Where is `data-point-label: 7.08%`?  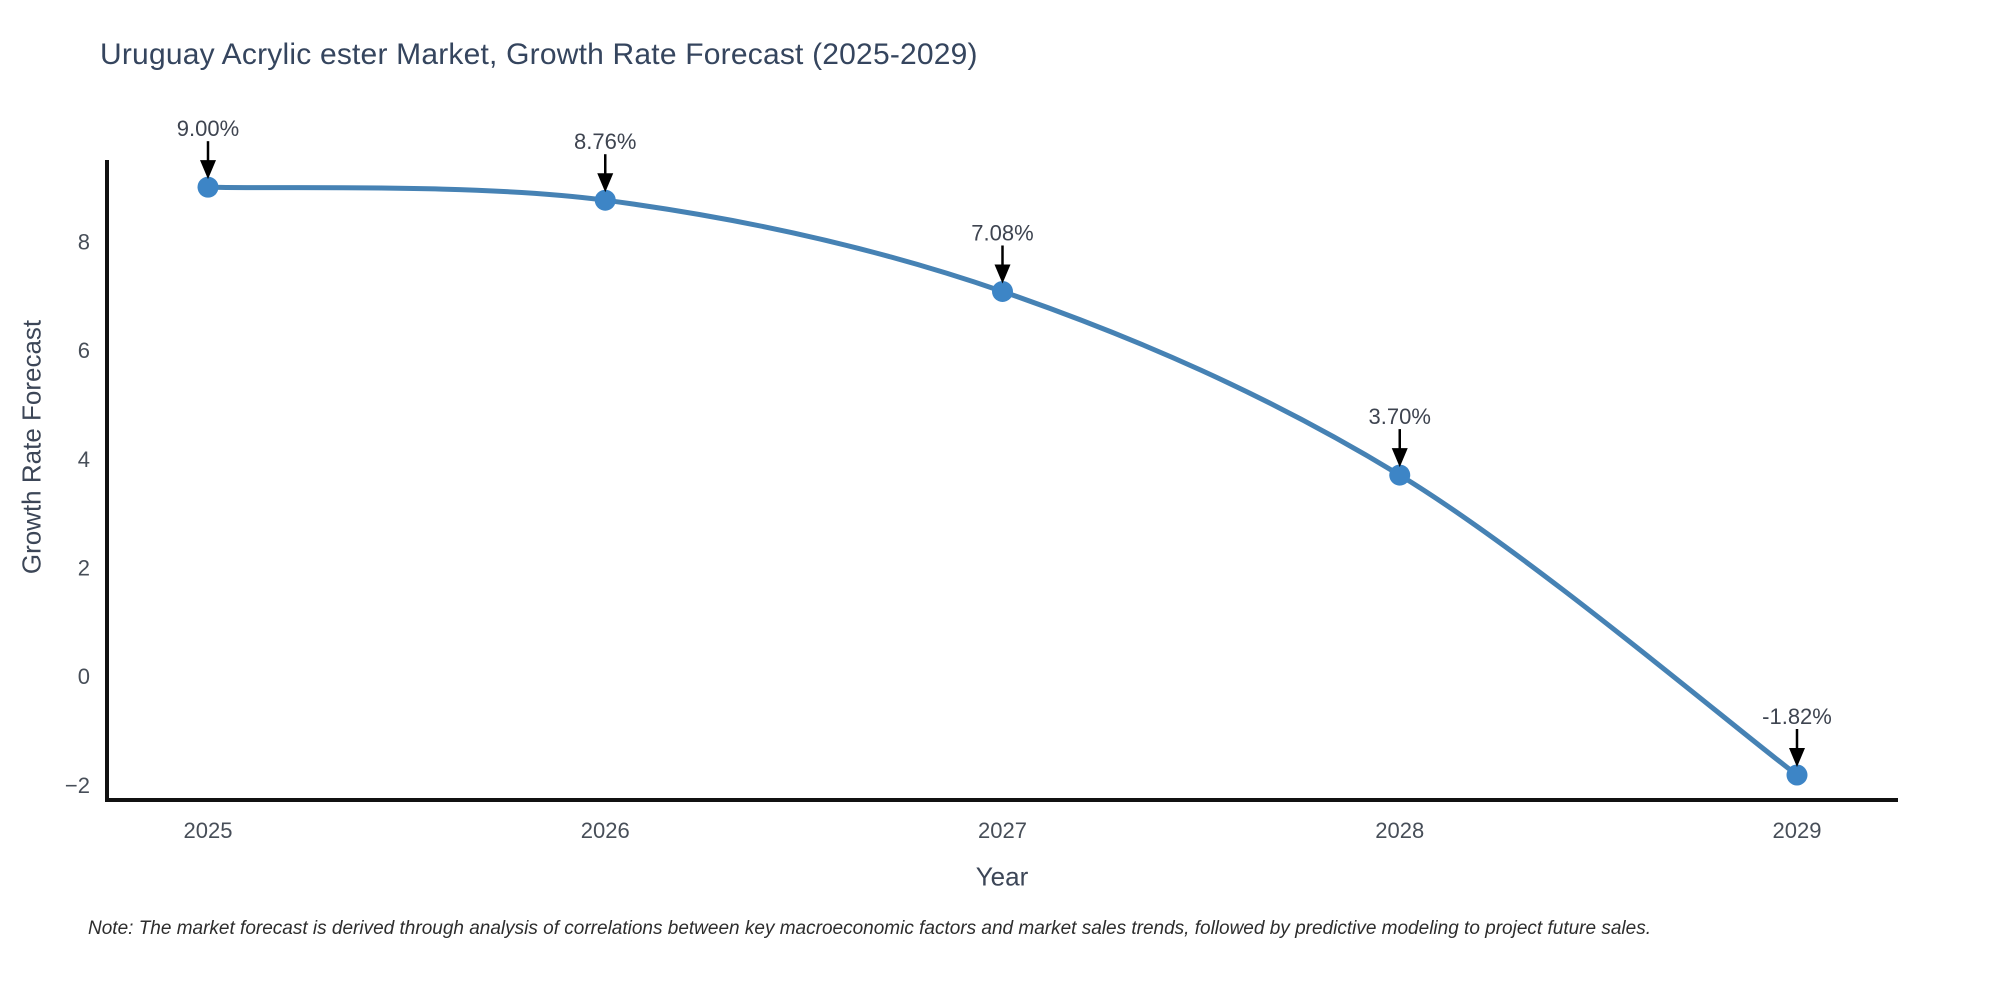 data-point-label: 7.08% is located at coordinates (1002, 232).